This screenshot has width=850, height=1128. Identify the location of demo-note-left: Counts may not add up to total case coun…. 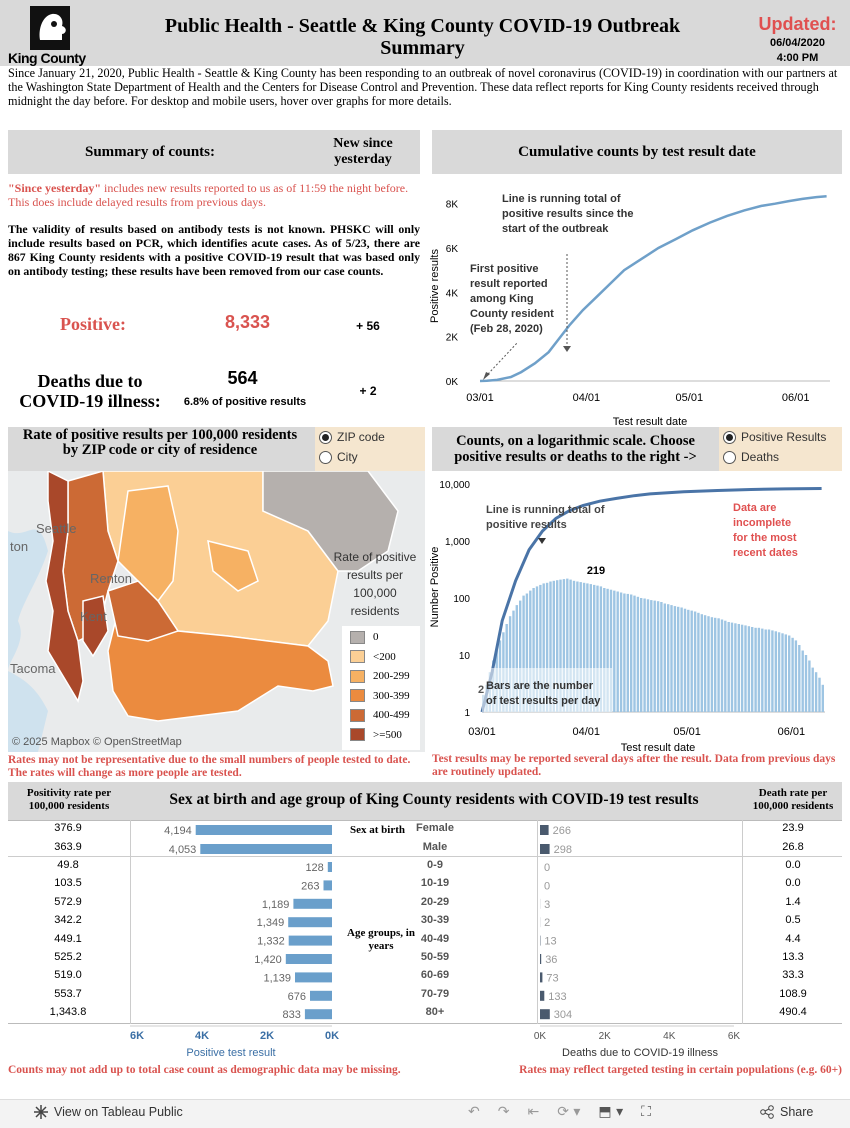
(228, 1076).